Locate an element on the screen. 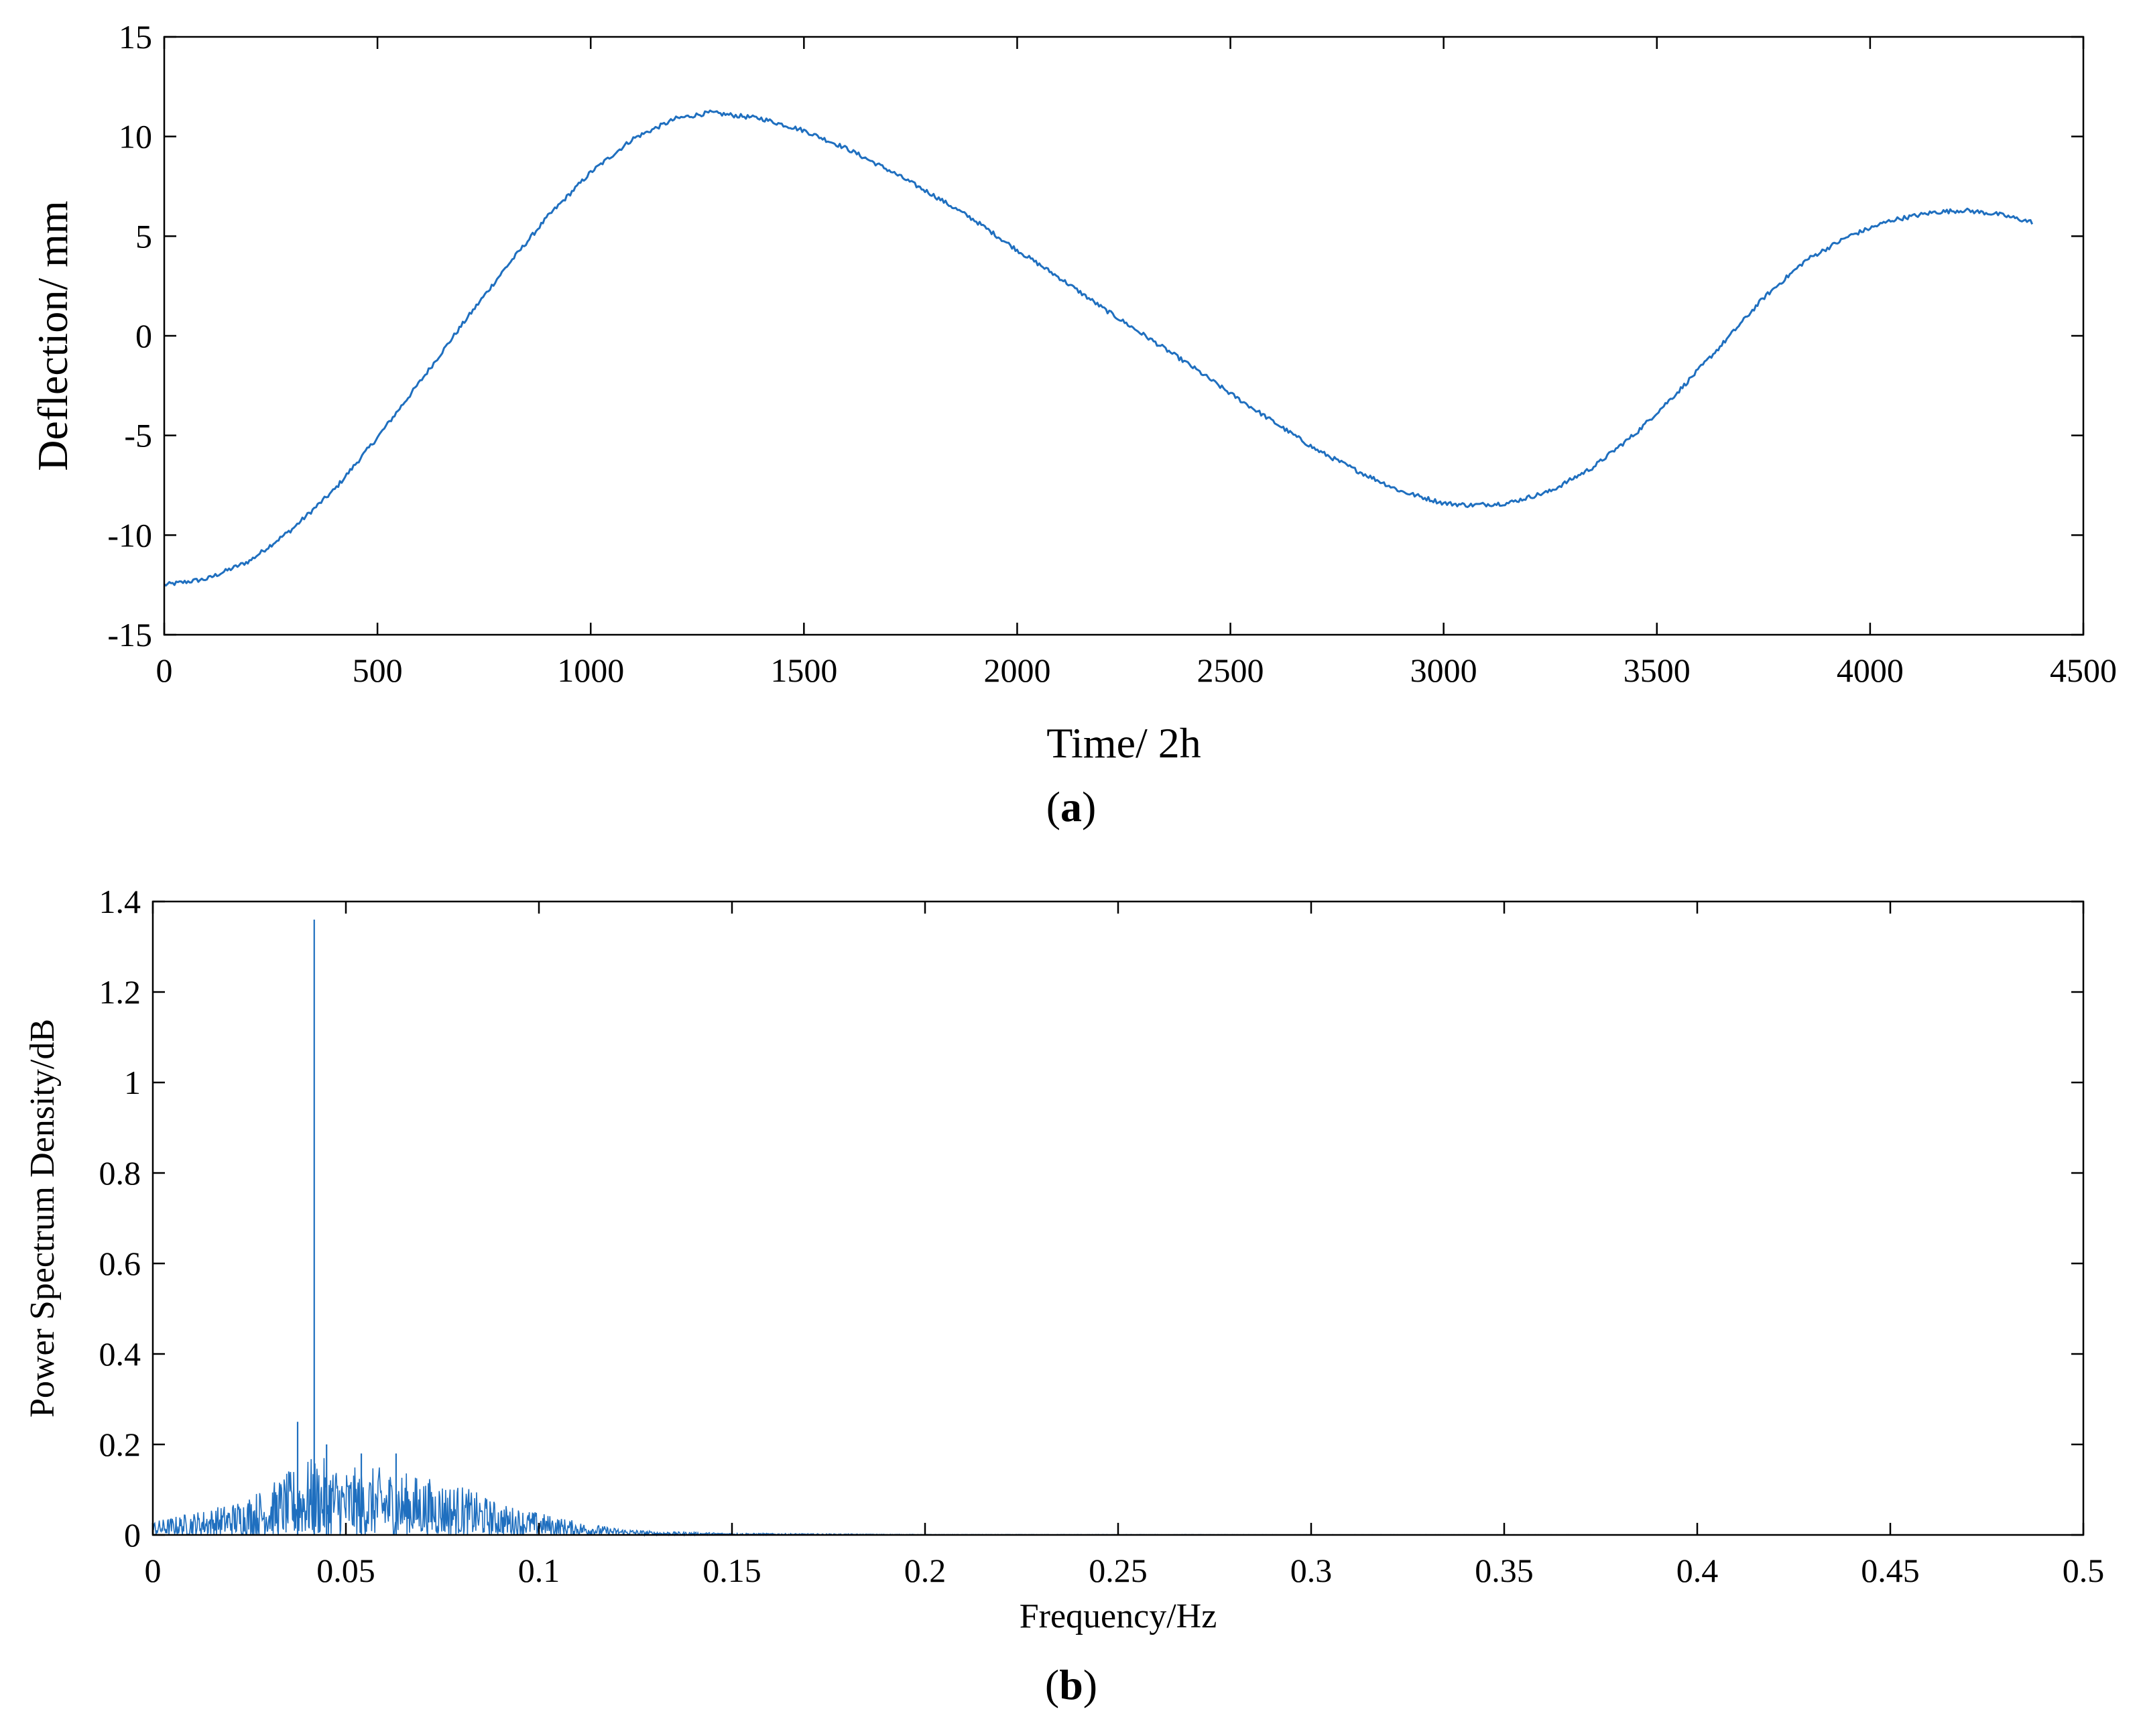 The width and height of the screenshot is (2143, 1736). x-tick-label: 2500 is located at coordinates (1230, 671).